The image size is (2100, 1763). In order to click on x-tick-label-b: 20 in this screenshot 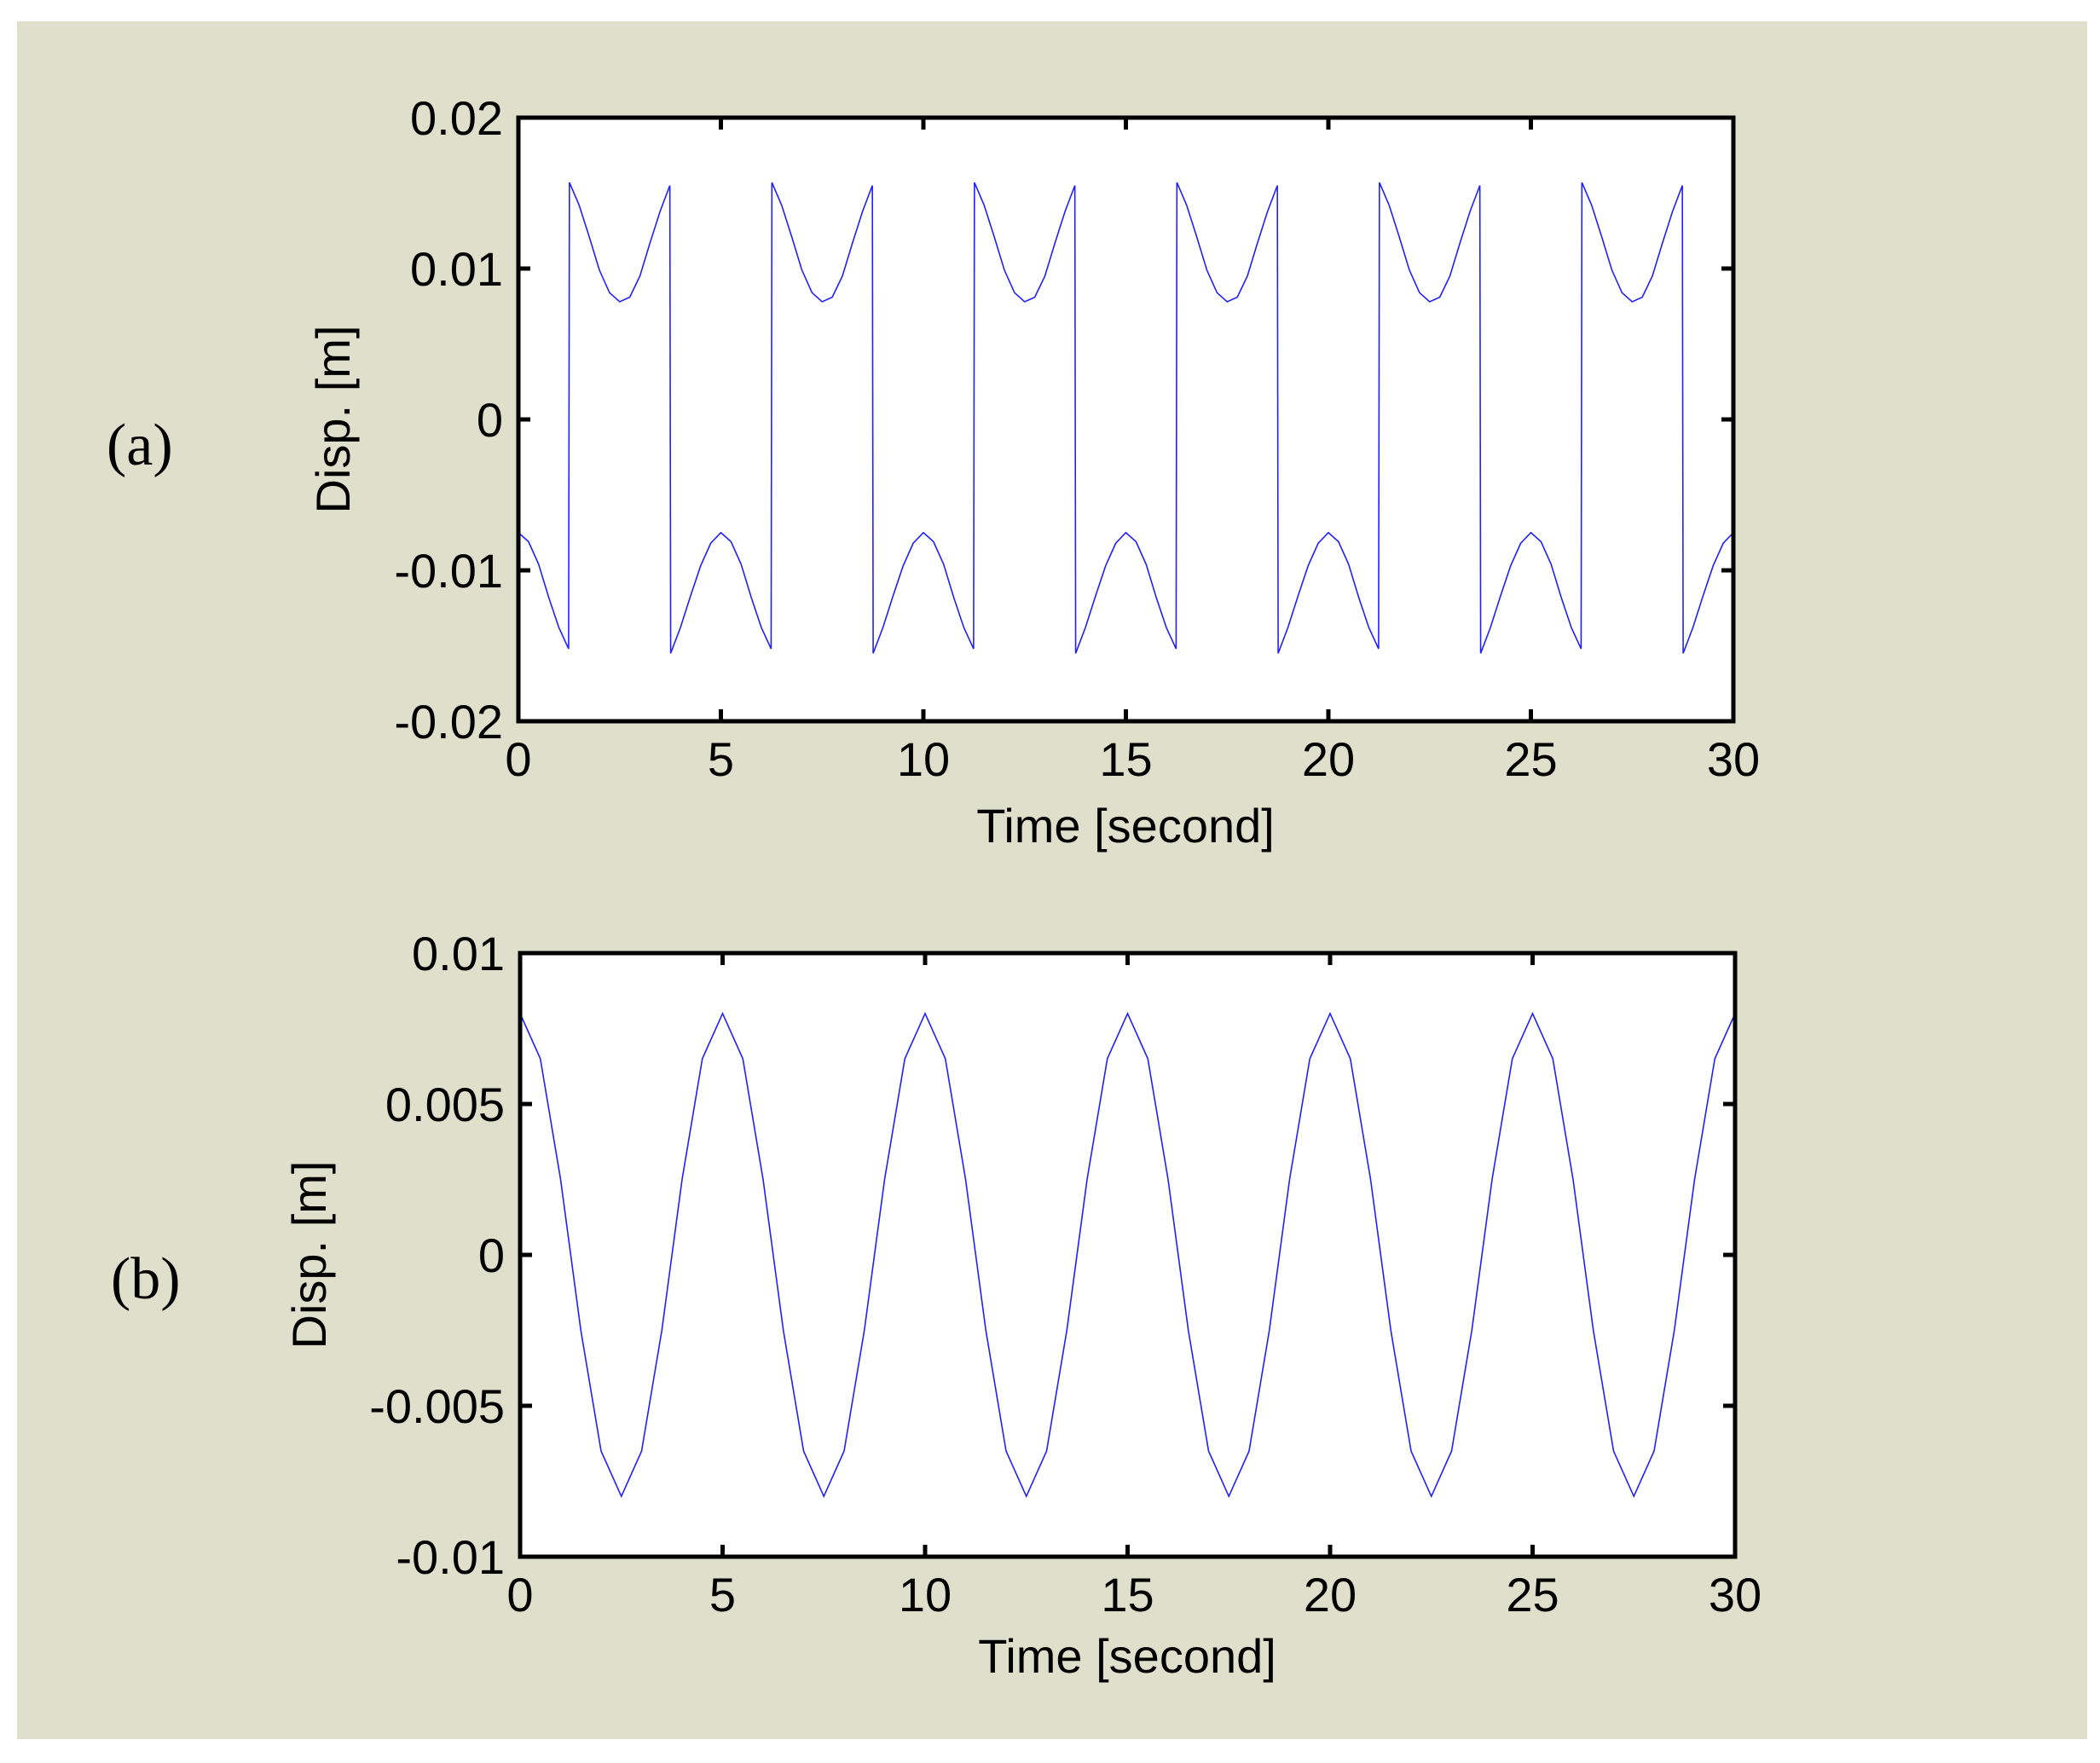, I will do `click(1330, 1594)`.